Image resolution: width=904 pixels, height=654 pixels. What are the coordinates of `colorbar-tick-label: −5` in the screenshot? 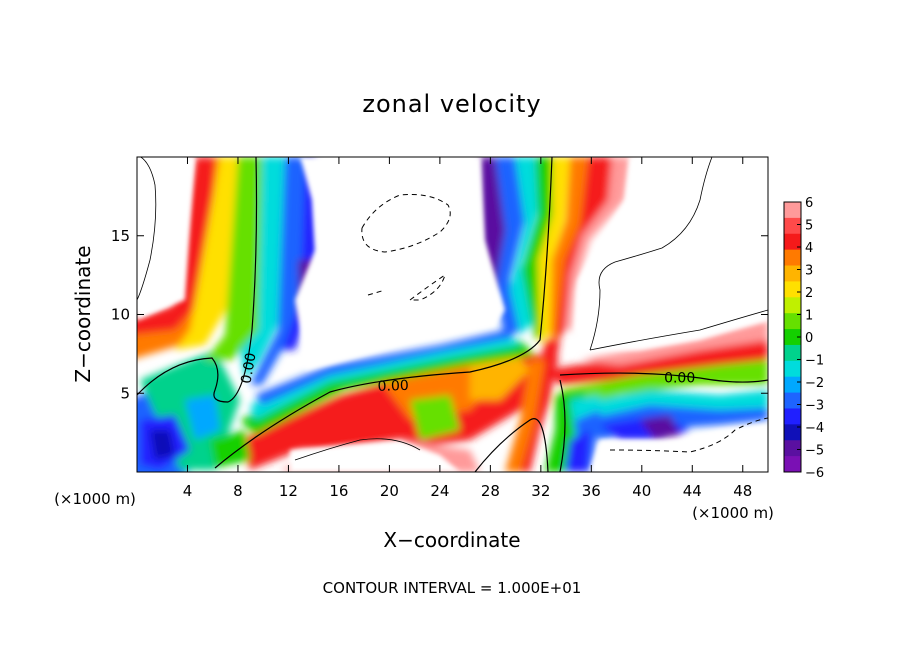 It's located at (814, 451).